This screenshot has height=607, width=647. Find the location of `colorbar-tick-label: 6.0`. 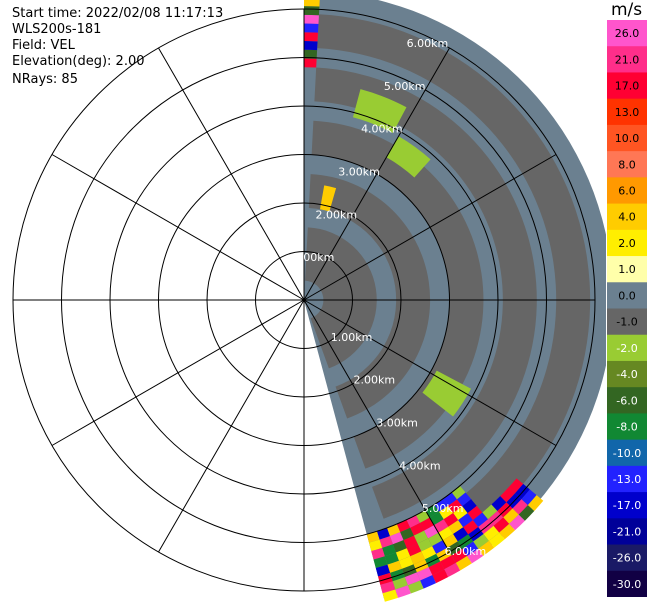

colorbar-tick-label: 6.0 is located at coordinates (627, 190).